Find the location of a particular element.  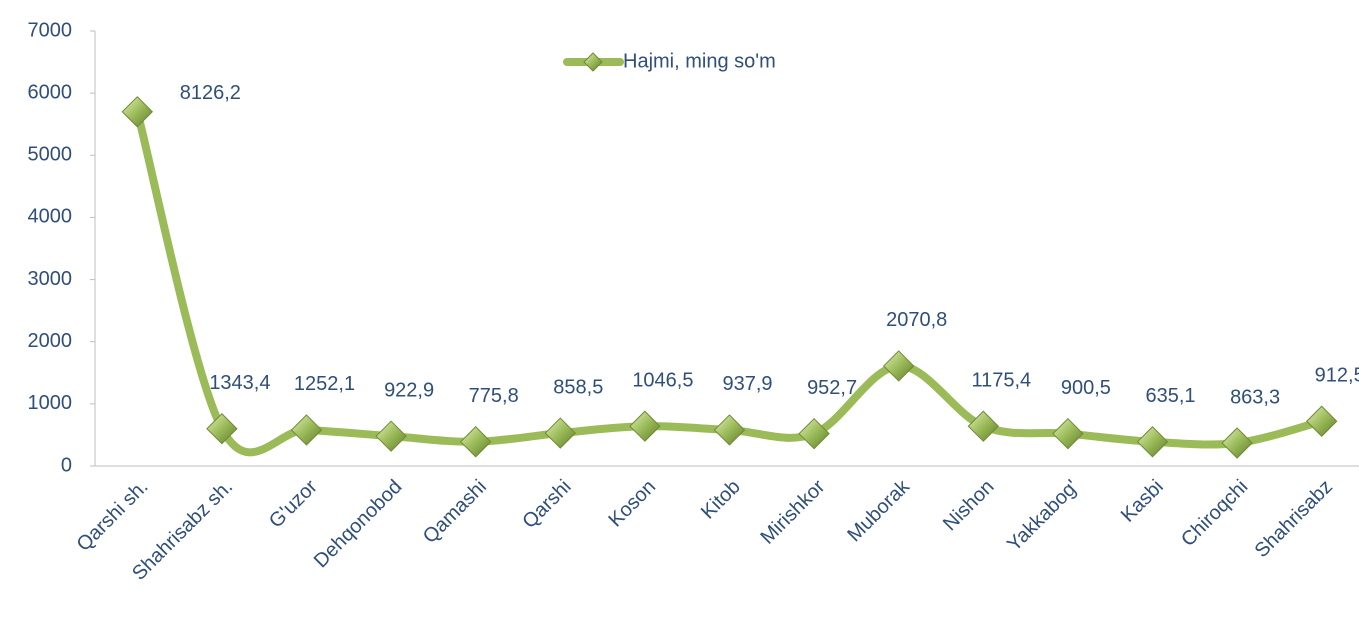

x-tick-label: Shahrisabz is located at coordinates (1294, 519).